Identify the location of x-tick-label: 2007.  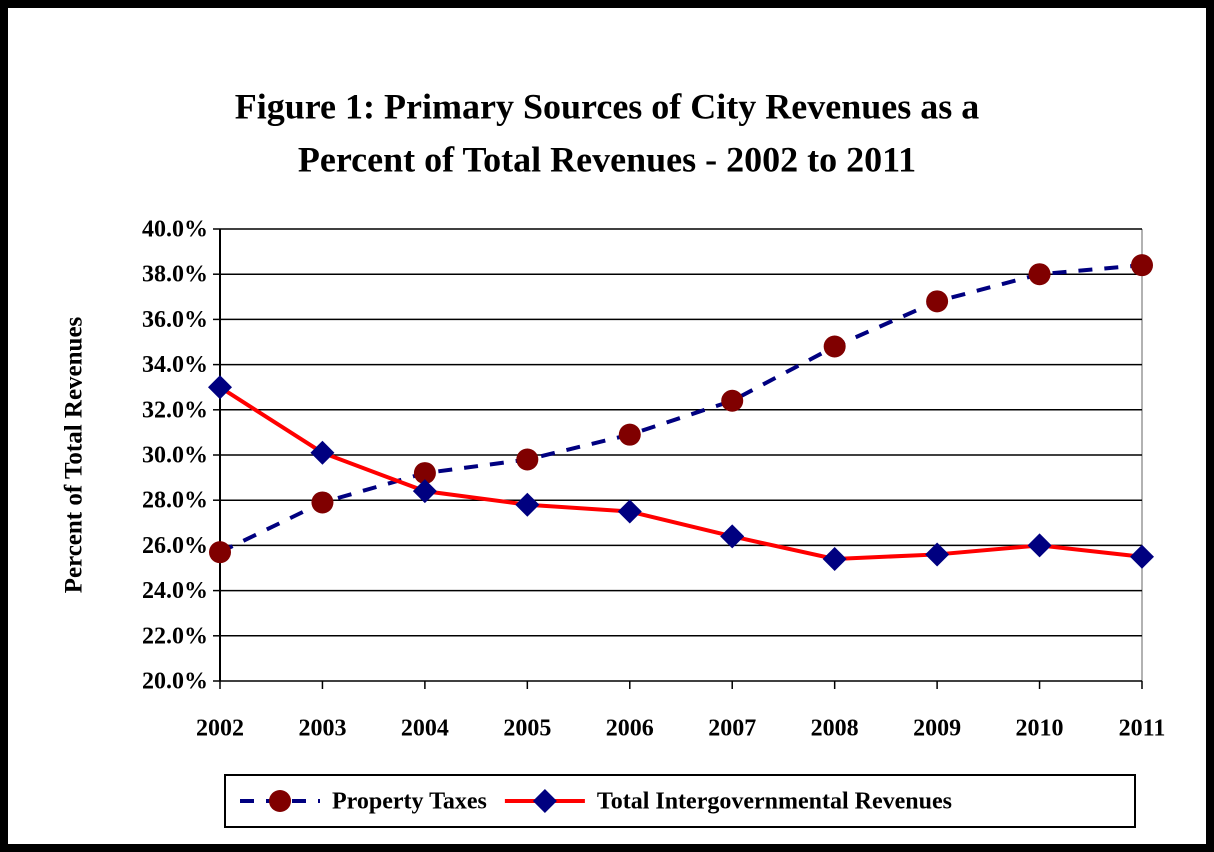
(732, 729).